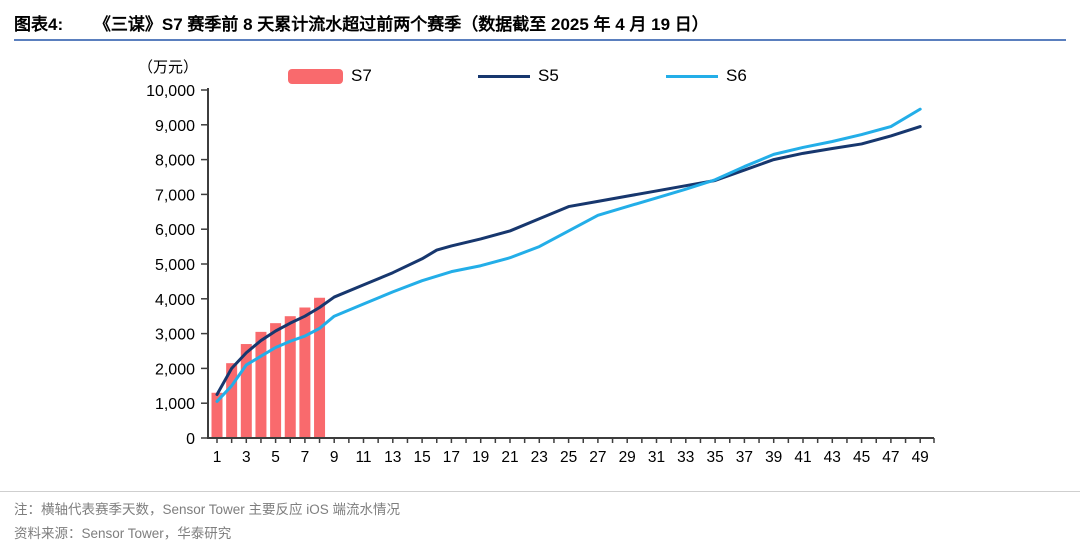  What do you see at coordinates (39, 24) in the screenshot?
I see `exhibit-label: 图表4:` at bounding box center [39, 24].